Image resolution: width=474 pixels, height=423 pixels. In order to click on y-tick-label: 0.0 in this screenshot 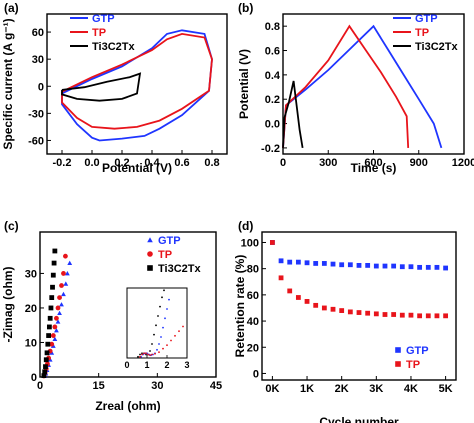, I will do `click(272, 125)`.